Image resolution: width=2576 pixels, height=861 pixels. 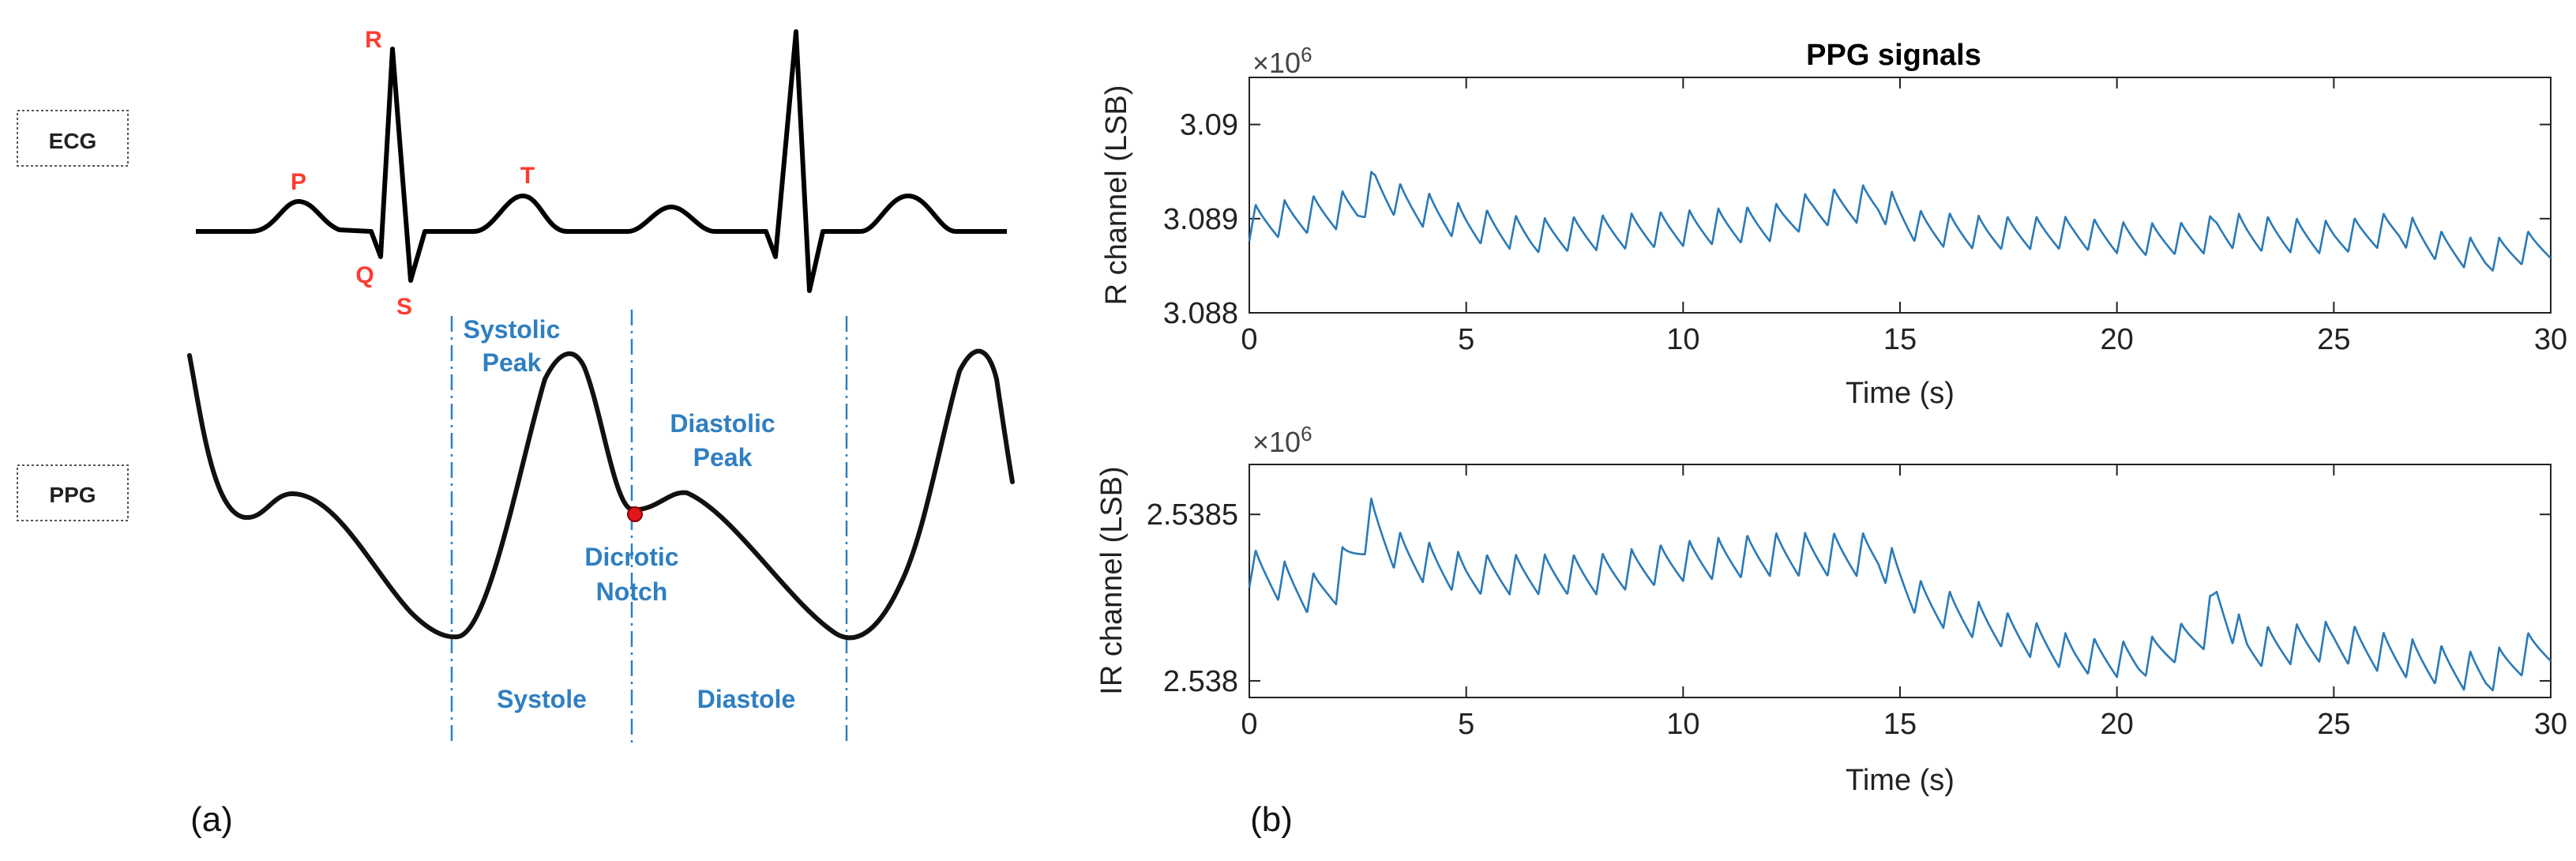 I want to click on ir-x-tick-label: 0, so click(x=1249, y=724).